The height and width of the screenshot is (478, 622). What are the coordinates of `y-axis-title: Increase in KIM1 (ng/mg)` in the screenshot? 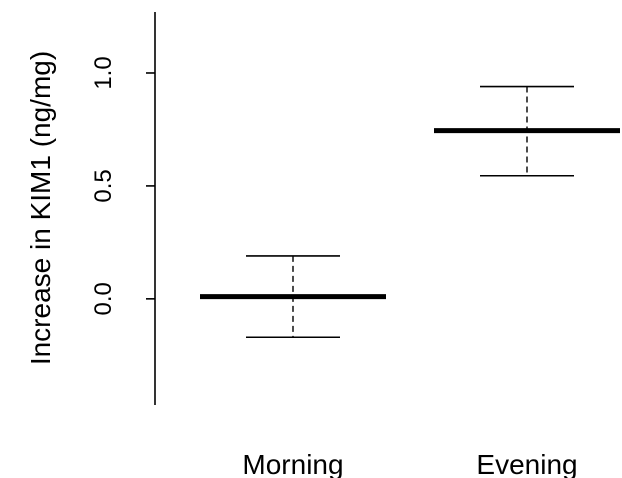 It's located at (40, 208).